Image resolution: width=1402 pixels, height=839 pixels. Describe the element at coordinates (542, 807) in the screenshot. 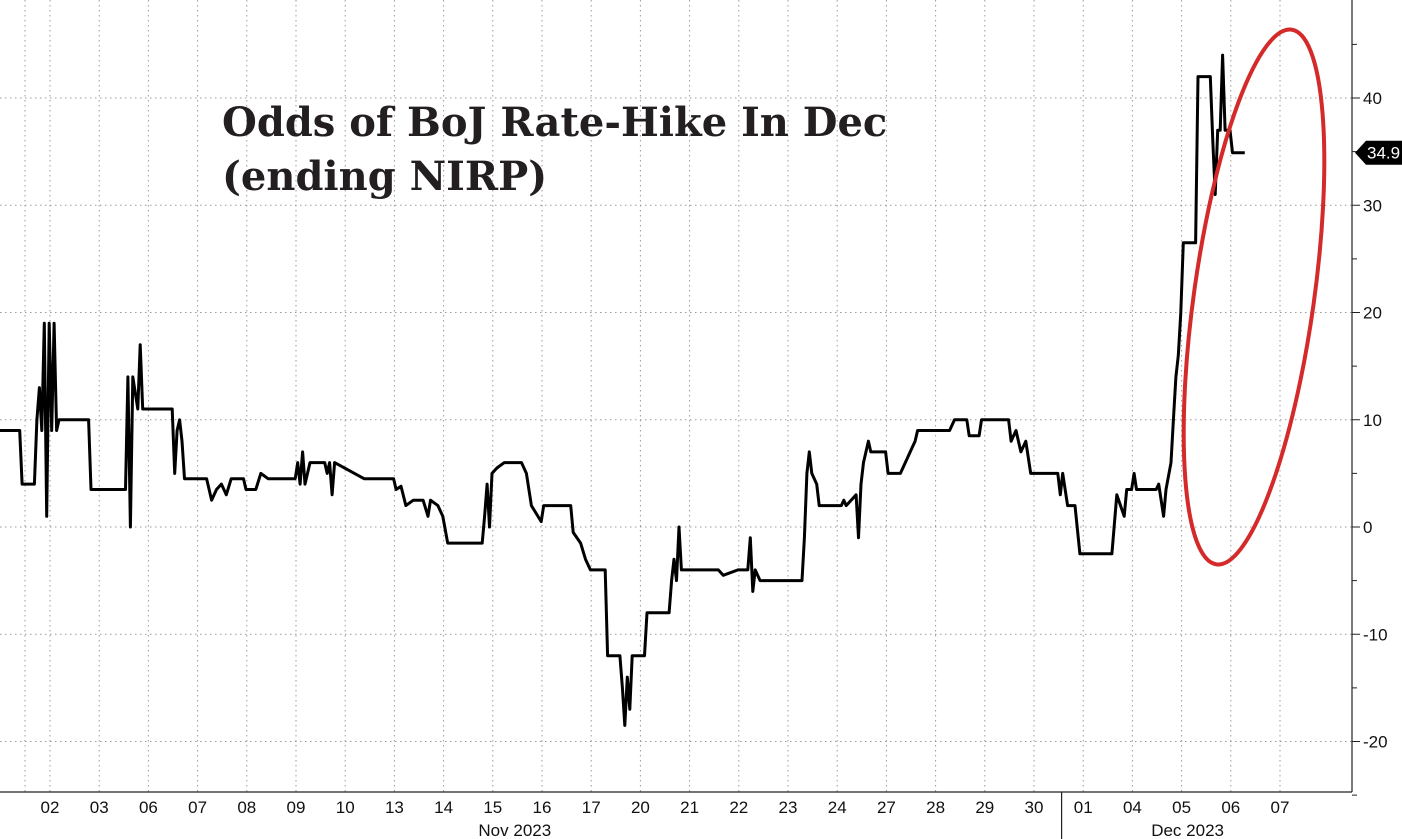

I see `x-tick-label: 16` at that location.